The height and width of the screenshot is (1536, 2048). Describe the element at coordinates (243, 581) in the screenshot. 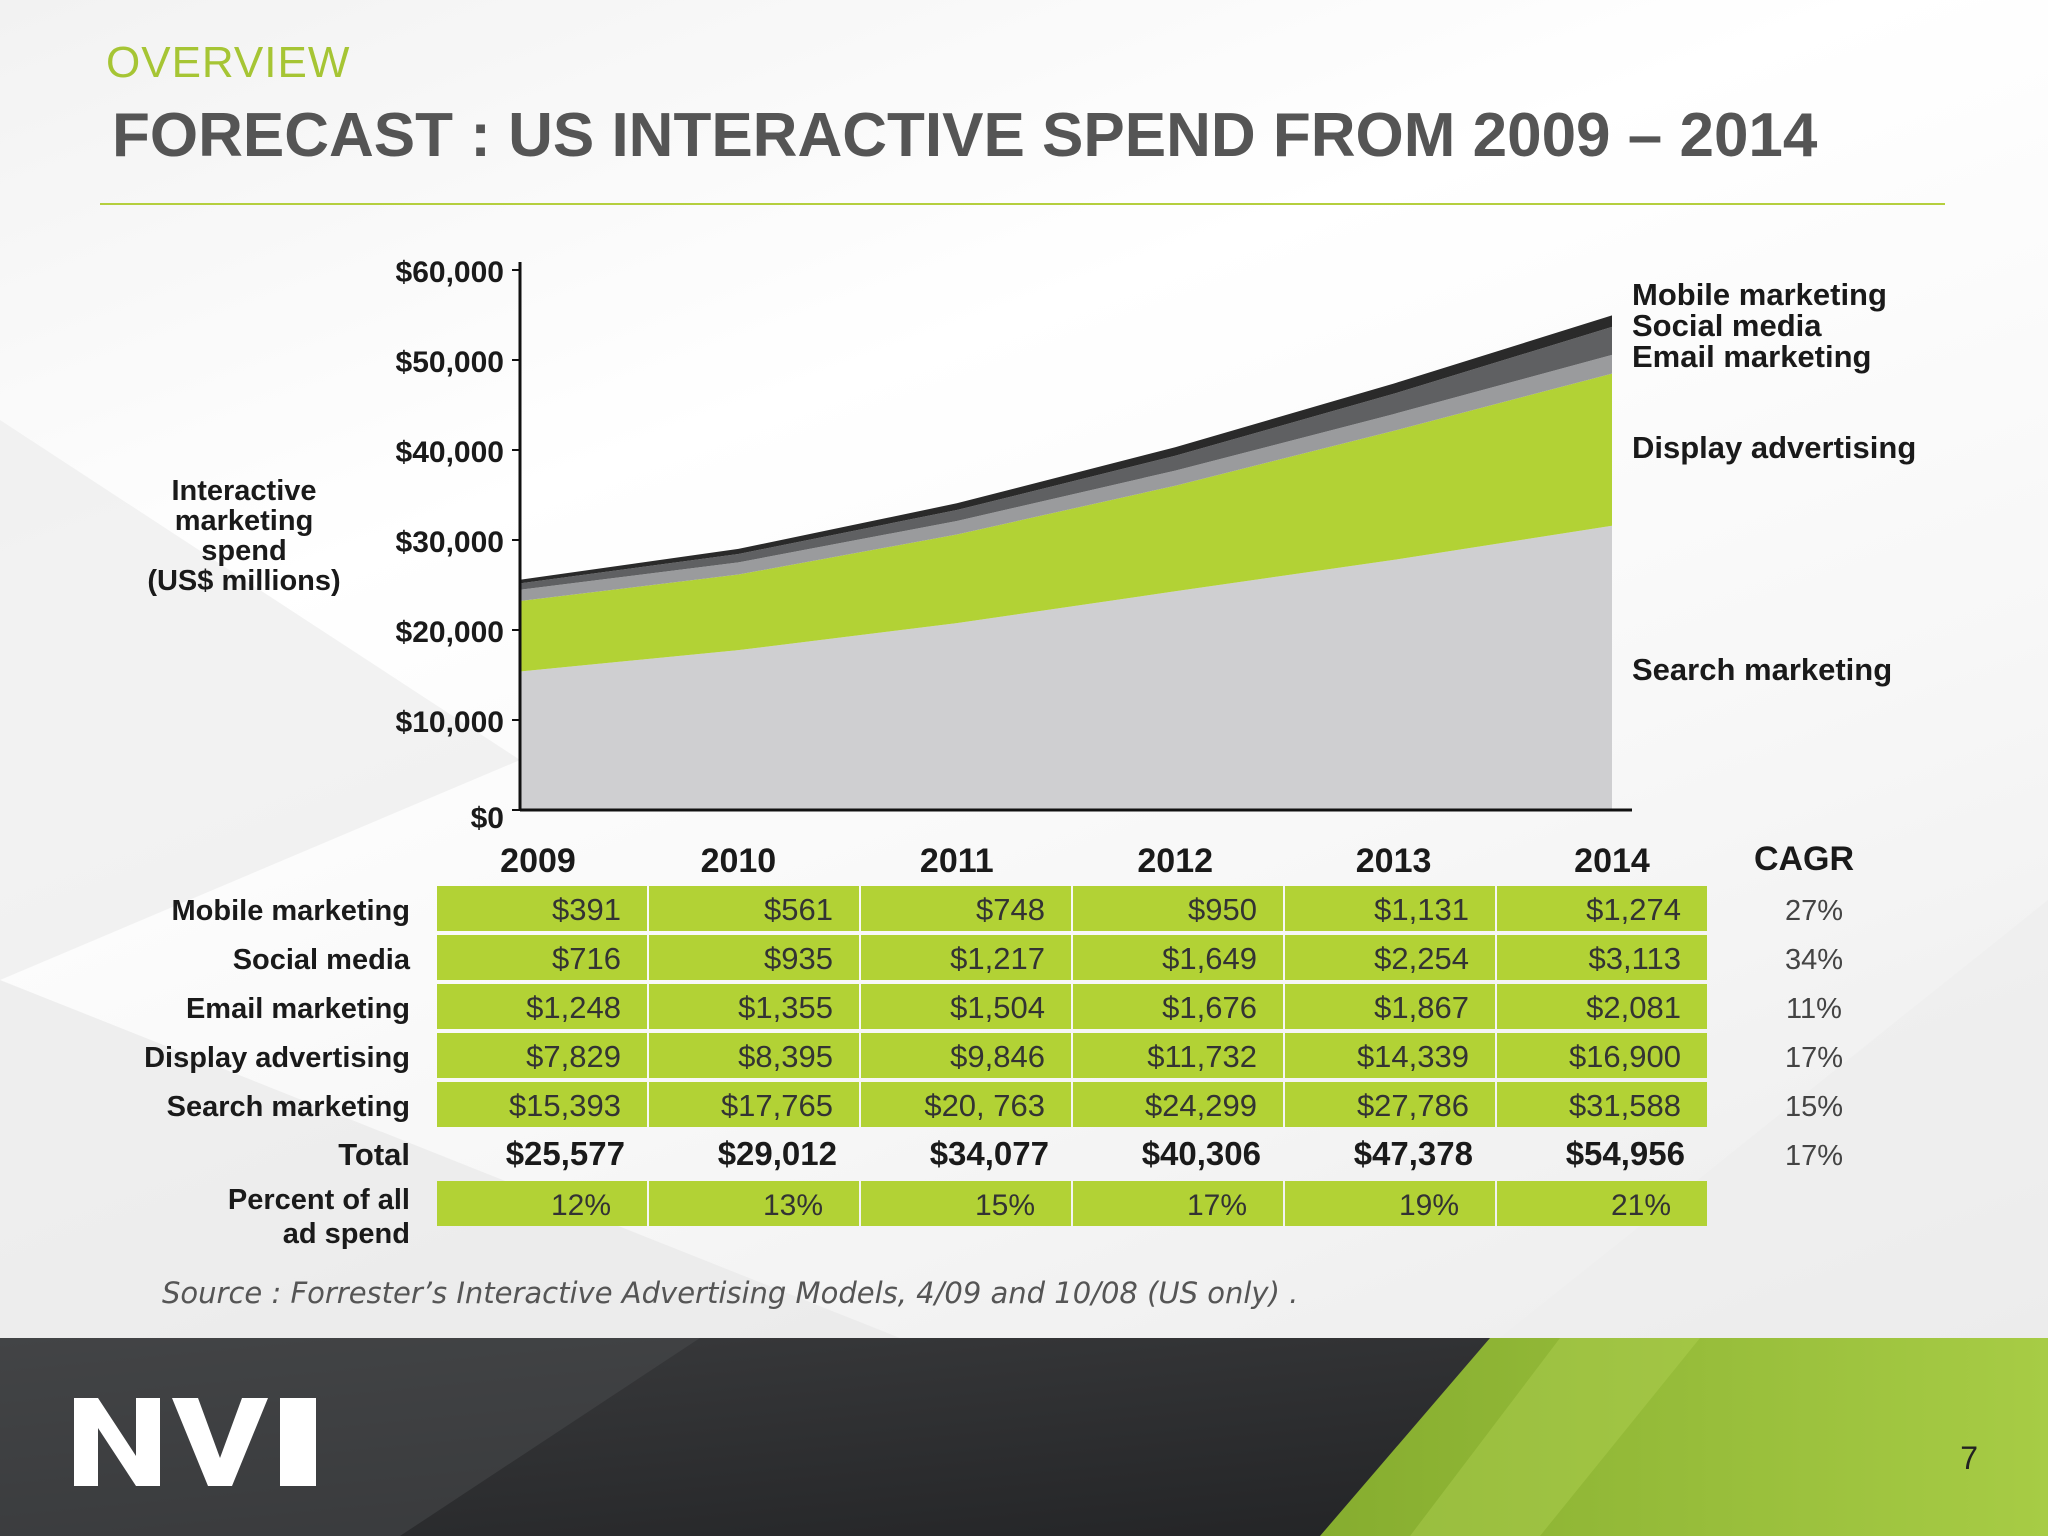

I see `y-axis-title-line: (US$ millions)` at that location.